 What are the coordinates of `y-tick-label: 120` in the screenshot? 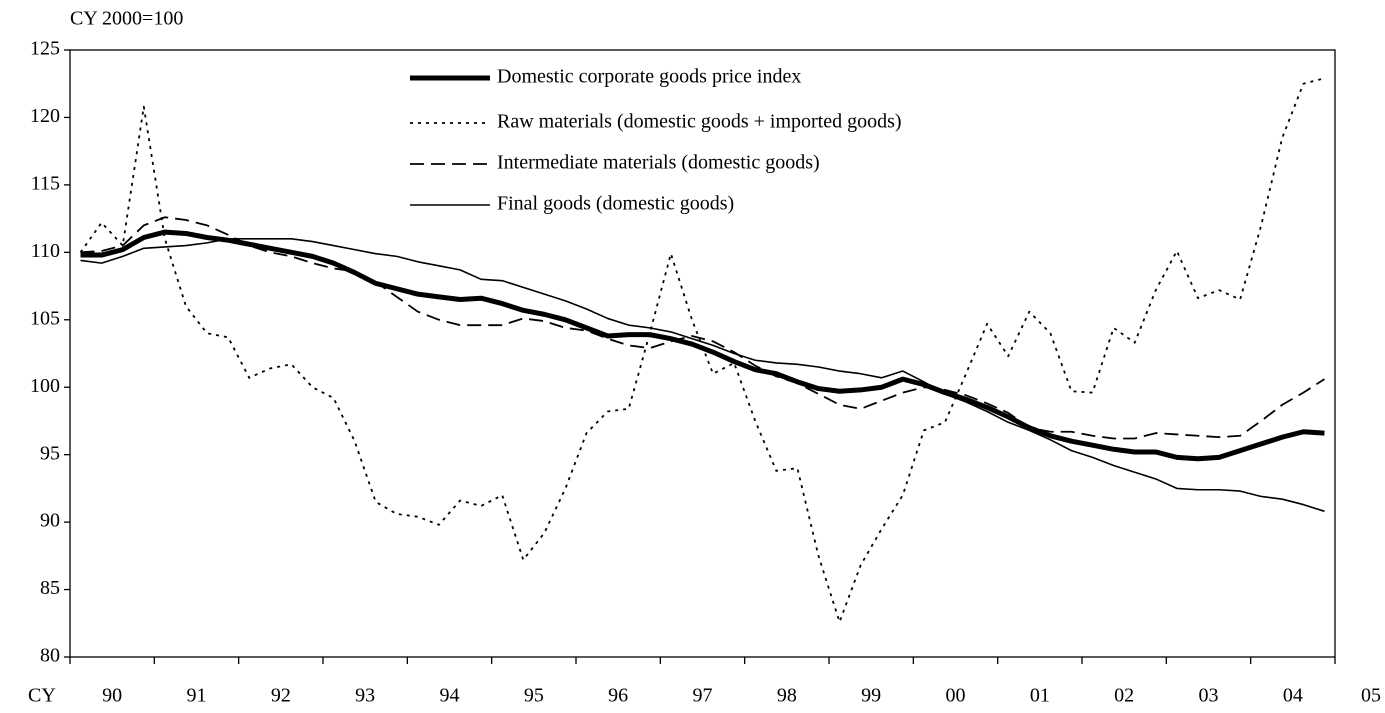 It's located at (45, 116).